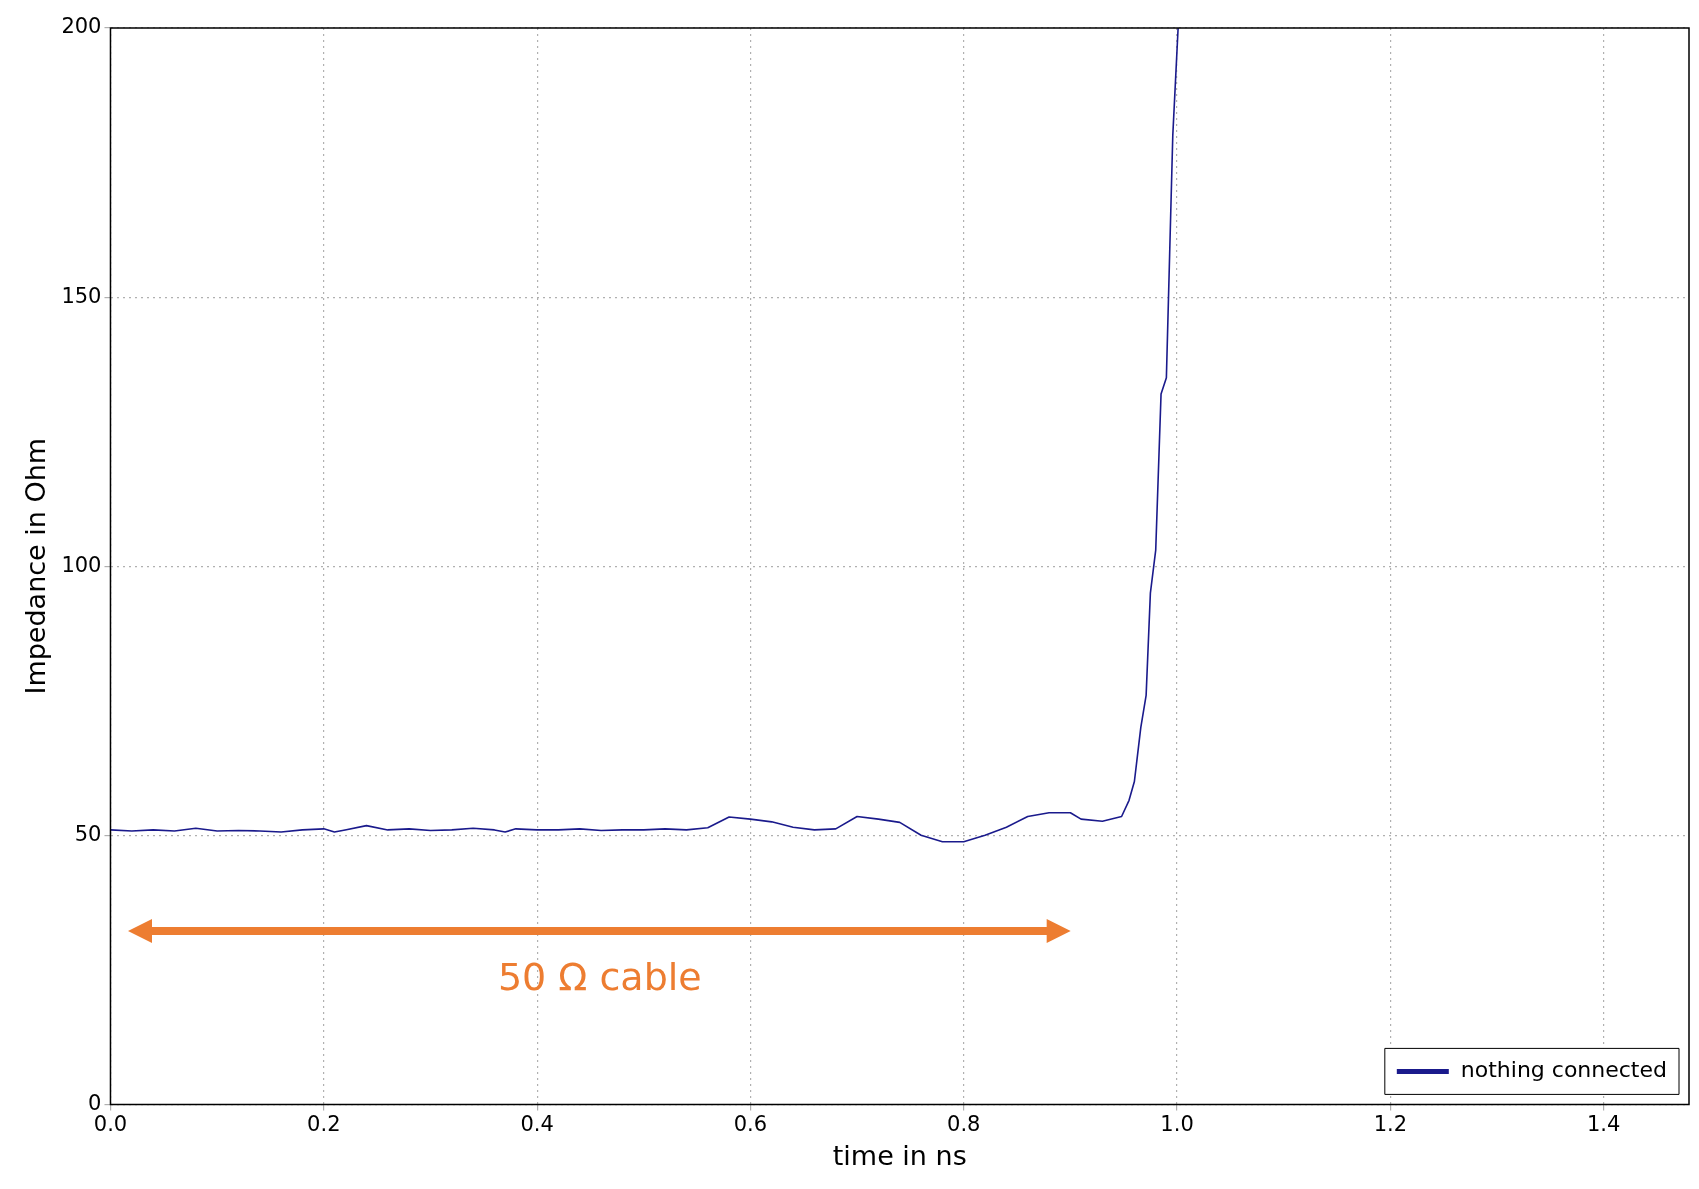 The height and width of the screenshot is (1189, 1699). I want to click on y-tick-label: 200, so click(81, 26).